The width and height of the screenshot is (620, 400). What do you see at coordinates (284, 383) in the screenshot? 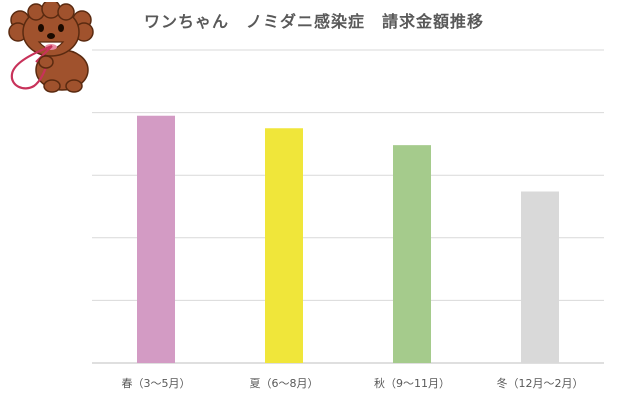
I see `x-tick-label: 夏（6～8月）` at bounding box center [284, 383].